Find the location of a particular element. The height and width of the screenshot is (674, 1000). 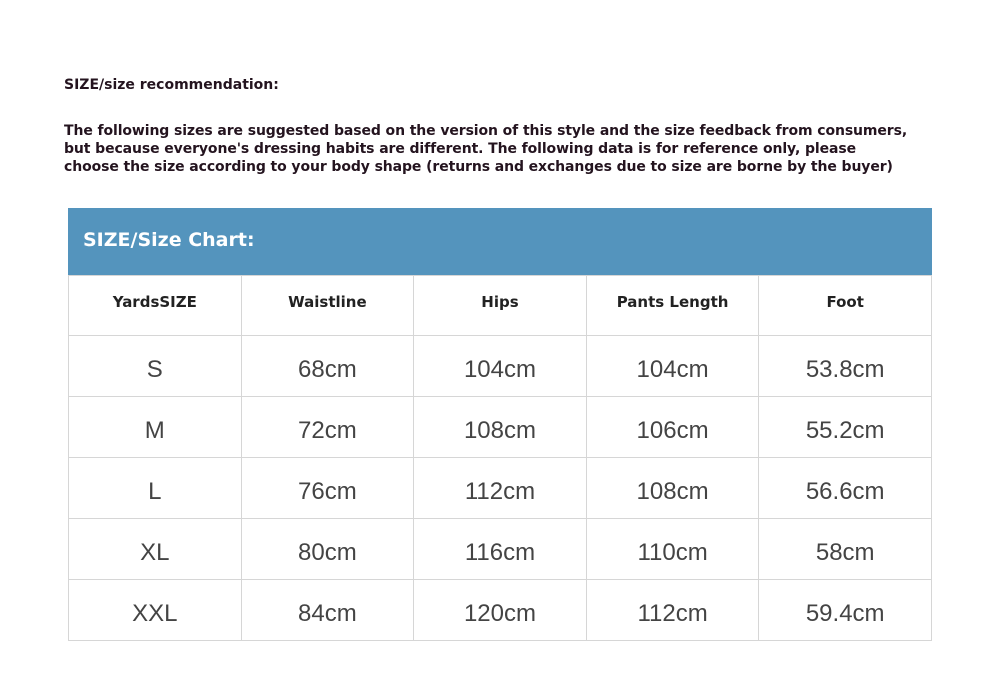

table-row: M 72cm 108cm 106cm 55.2cm is located at coordinates (500, 427).